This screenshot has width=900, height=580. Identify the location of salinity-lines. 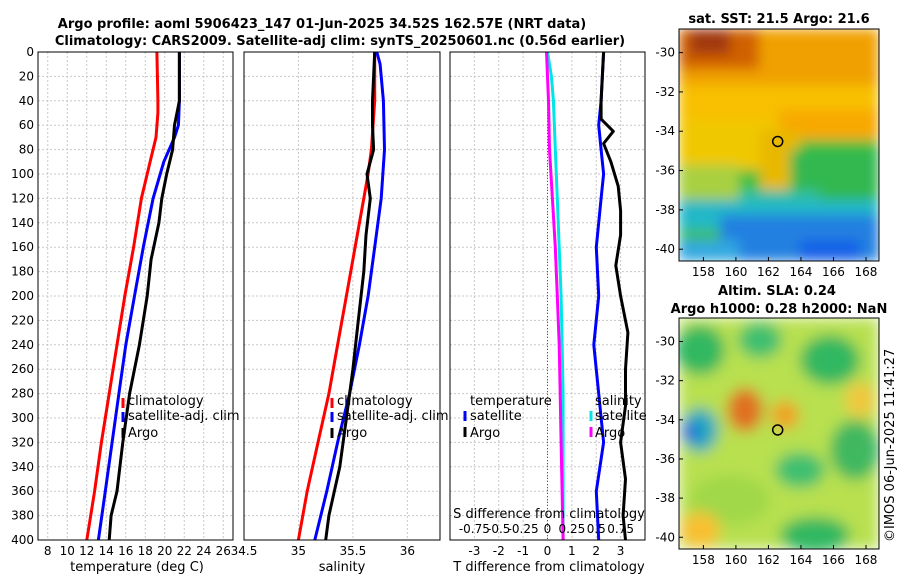
(341, 296).